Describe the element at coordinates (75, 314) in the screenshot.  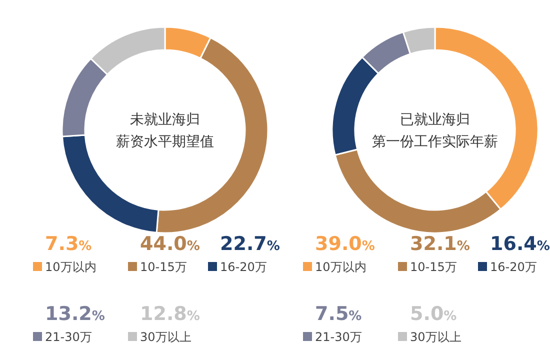
I see `data-label: 13.2%` at that location.